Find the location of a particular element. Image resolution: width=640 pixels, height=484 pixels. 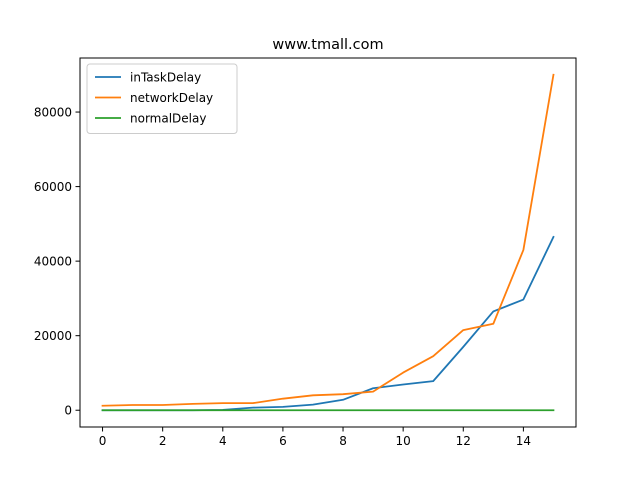

legend-box is located at coordinates (162, 98).